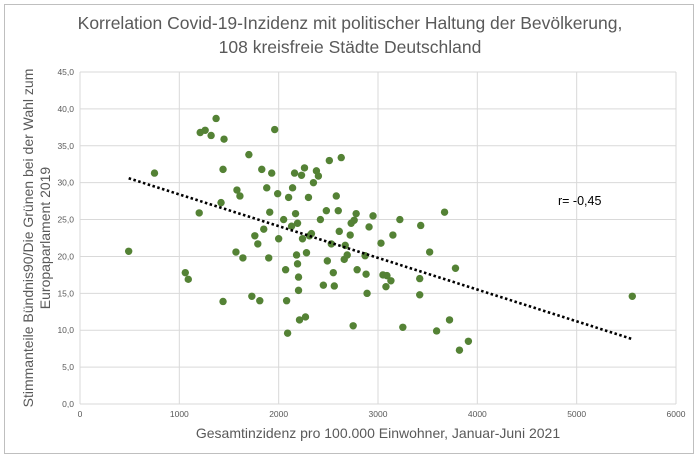 This screenshot has height=460, width=700. What do you see at coordinates (65, 220) in the screenshot?
I see `y-tick-label: 25,0` at bounding box center [65, 220].